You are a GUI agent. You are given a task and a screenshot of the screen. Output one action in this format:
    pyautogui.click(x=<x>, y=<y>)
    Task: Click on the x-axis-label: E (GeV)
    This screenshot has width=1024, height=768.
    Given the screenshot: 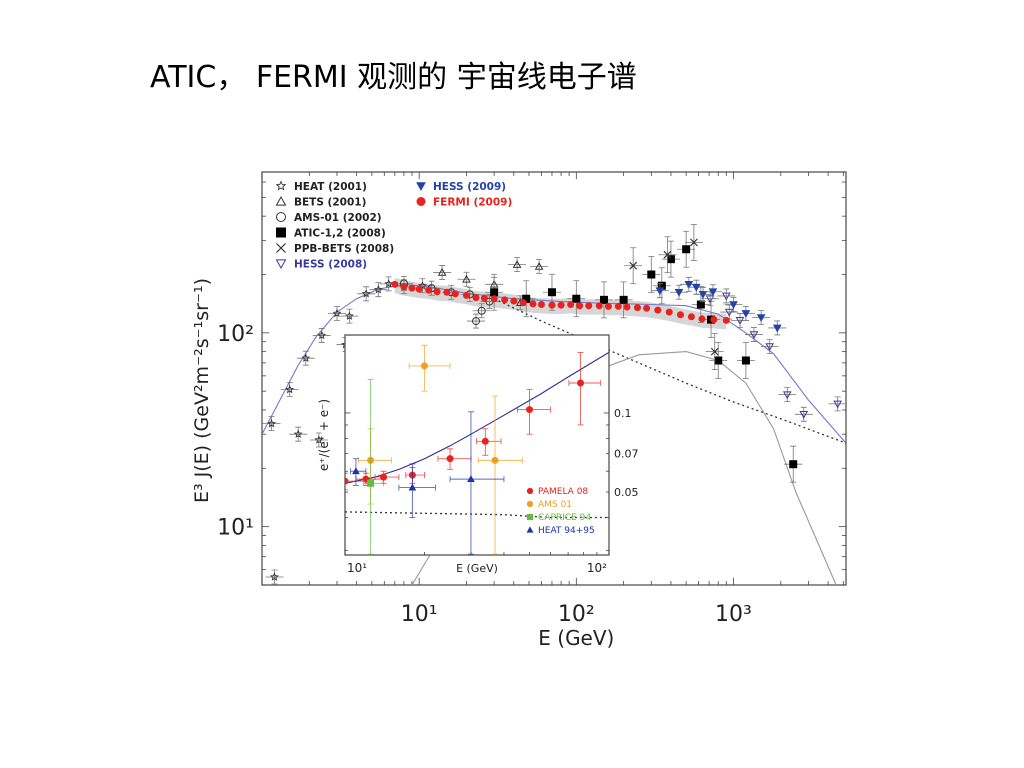 What is the action you would take?
    pyautogui.click(x=576, y=638)
    